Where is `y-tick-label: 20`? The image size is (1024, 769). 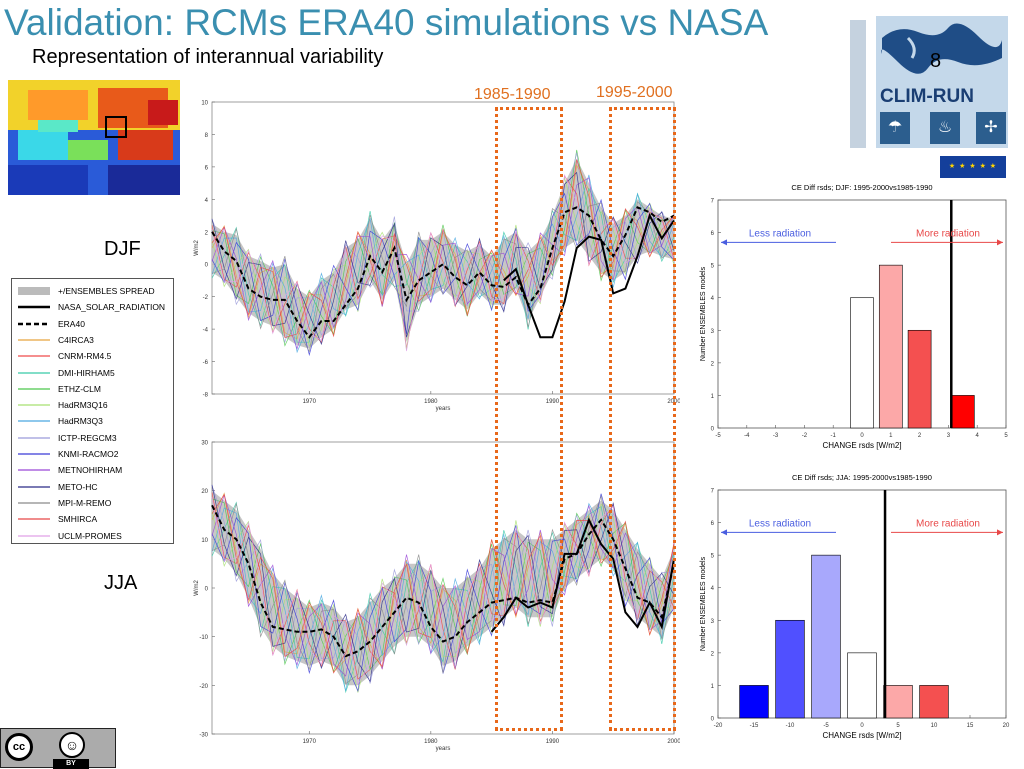
y-tick-label: 20 is located at coordinates (204, 492).